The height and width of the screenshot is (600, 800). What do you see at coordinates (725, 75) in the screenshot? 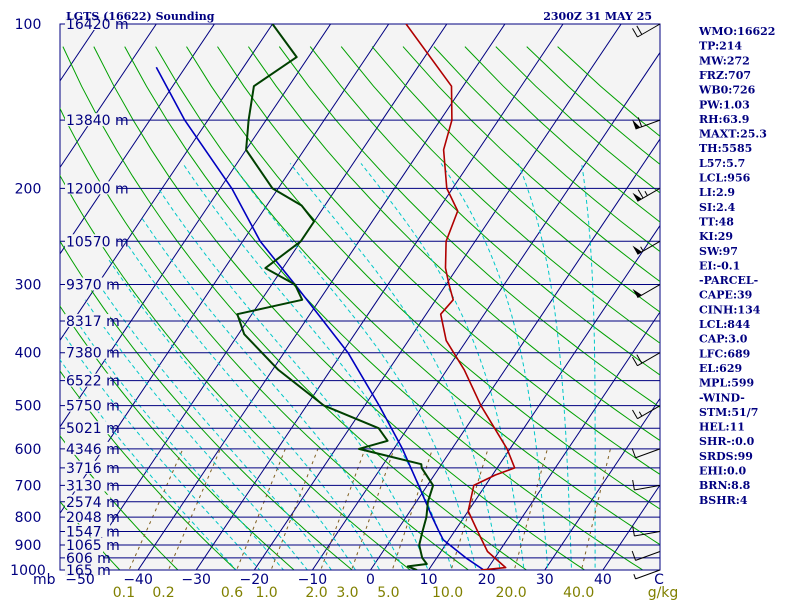
I see `index-line: FRZ:707` at bounding box center [725, 75].